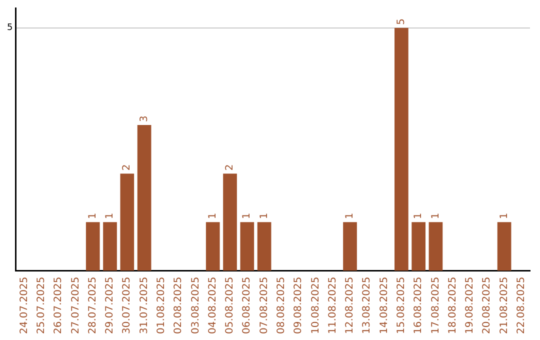 This screenshot has height=340, width=540. Describe the element at coordinates (350, 305) in the screenshot. I see `x-tick-label: 12.08.2025` at that location.